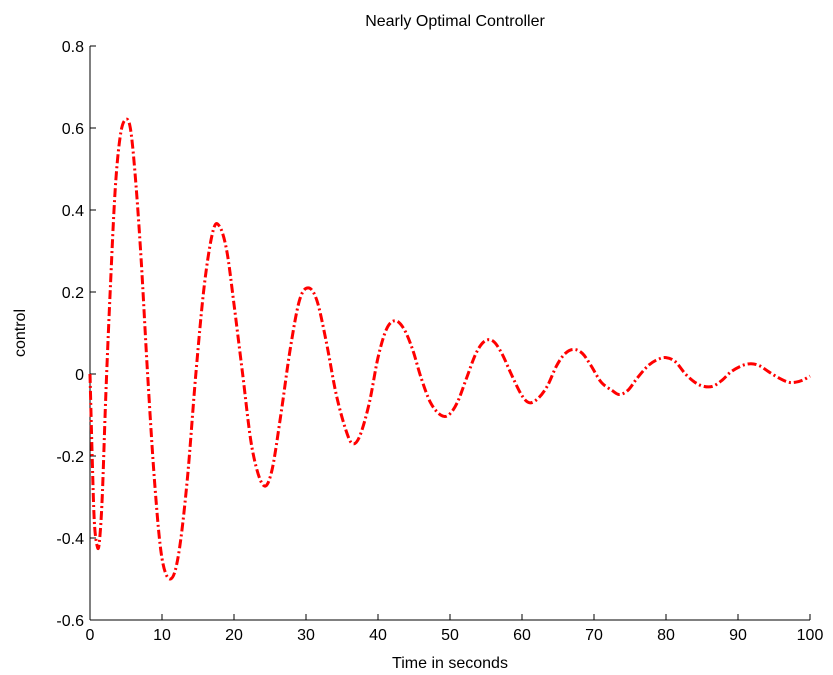 Image resolution: width=833 pixels, height=675 pixels. What do you see at coordinates (450, 635) in the screenshot?
I see `x-tick-label: 50` at bounding box center [450, 635].